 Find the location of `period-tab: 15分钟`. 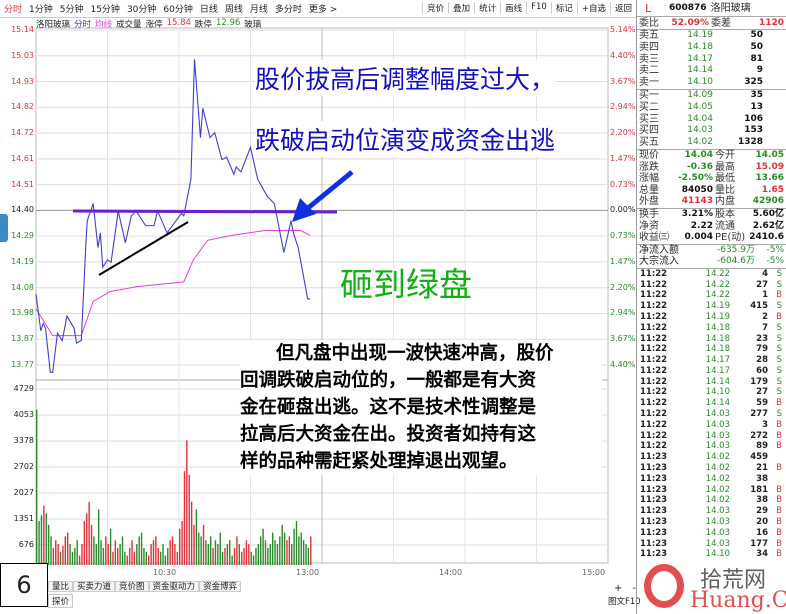

period-tab: 15分钟 is located at coordinates (105, 10).